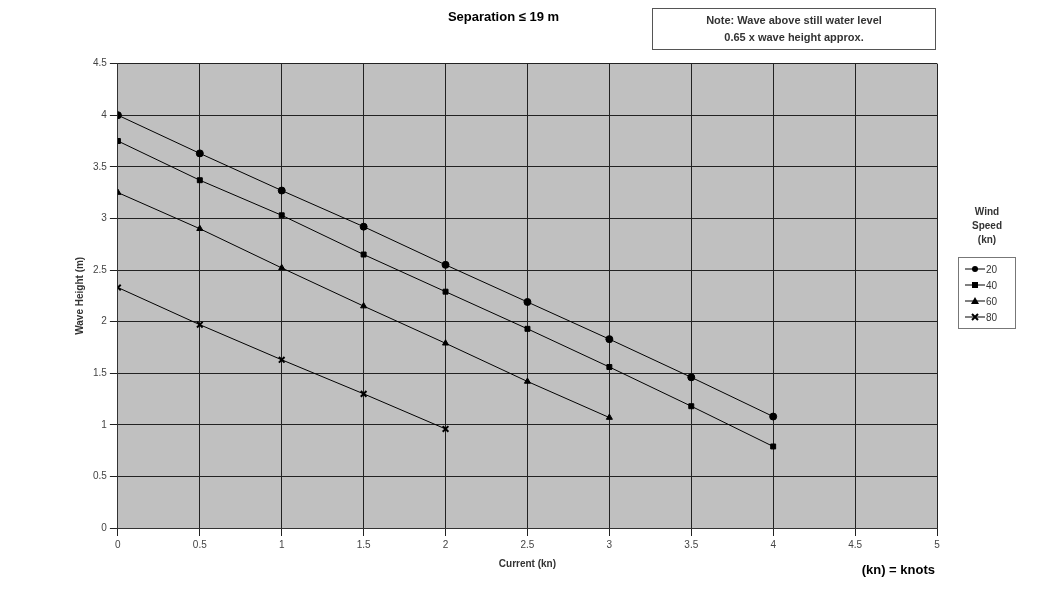 The image size is (1037, 602). I want to click on x-tick-label: 5, so click(937, 544).